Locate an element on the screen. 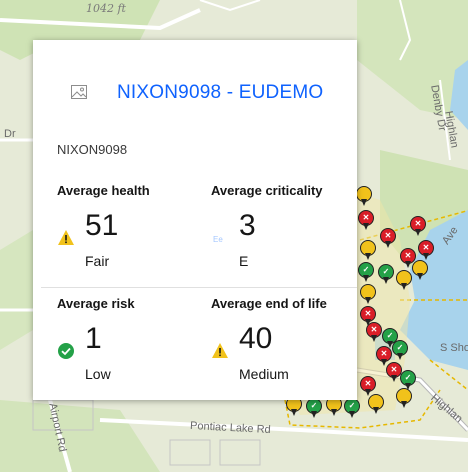 This screenshot has height=472, width=468. image-placeholder-icon is located at coordinates (79, 92).